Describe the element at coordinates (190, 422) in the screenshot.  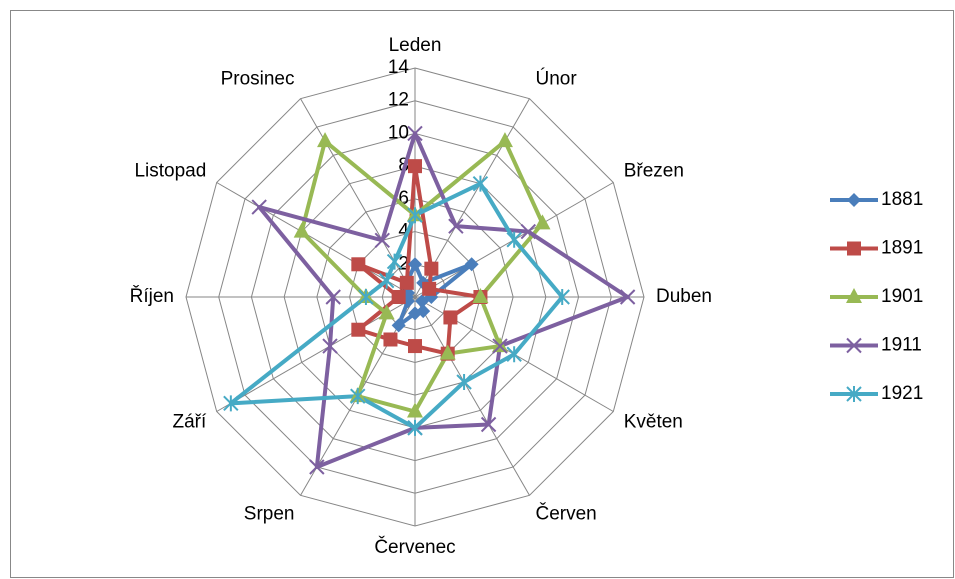
I see `category-label: Září` at that location.